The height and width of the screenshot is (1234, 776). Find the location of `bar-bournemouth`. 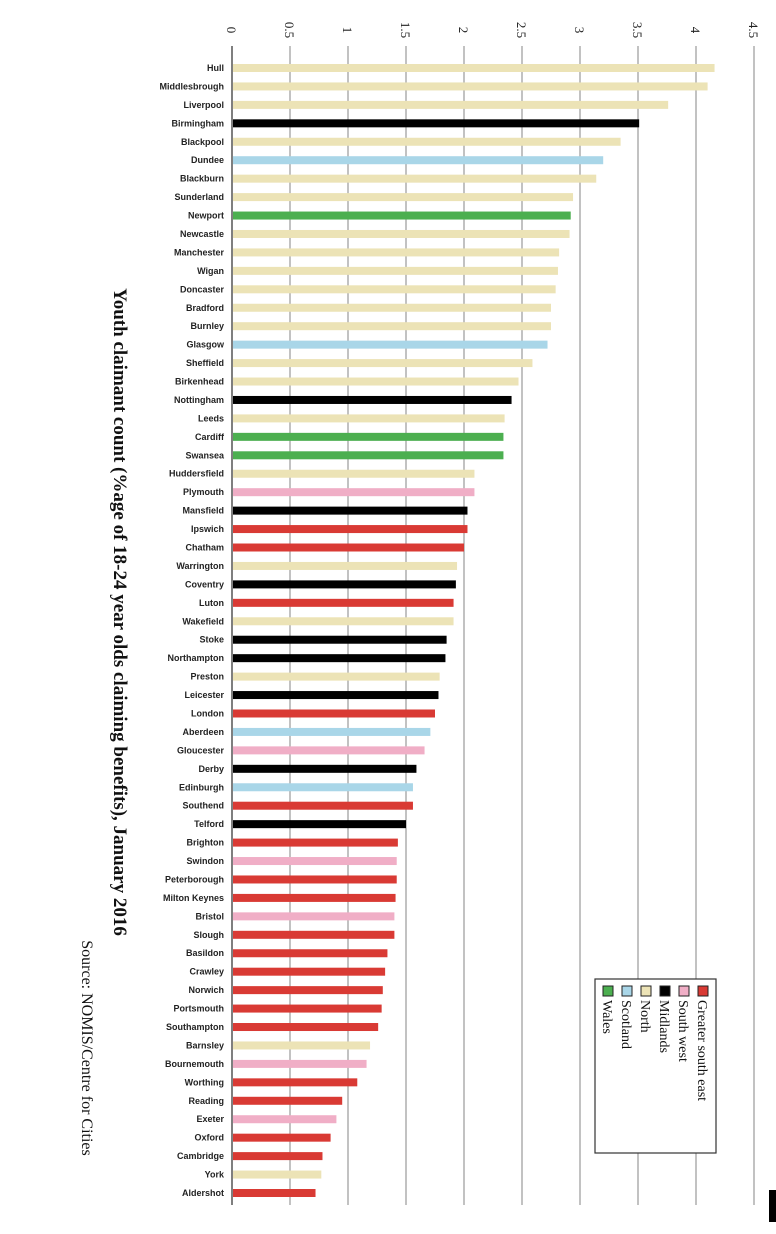

bar-bournemouth is located at coordinates (300, 1063).